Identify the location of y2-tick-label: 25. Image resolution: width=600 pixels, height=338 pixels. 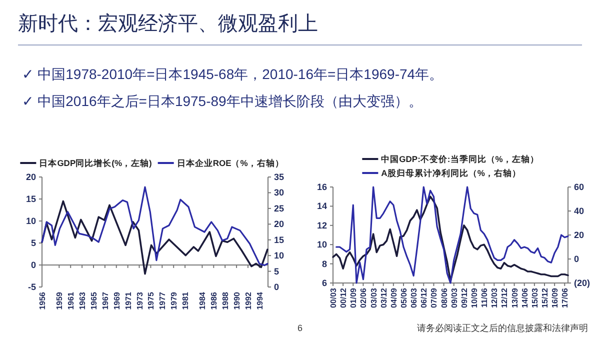
(279, 208).